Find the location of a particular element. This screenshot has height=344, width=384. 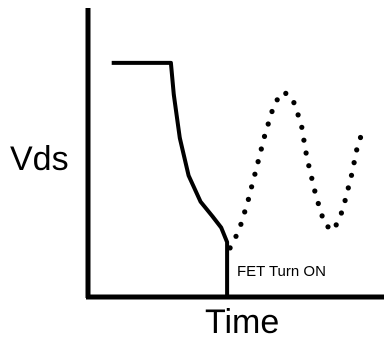

fet-turn-on-annotation: FET Turn ON is located at coordinates (281, 271).